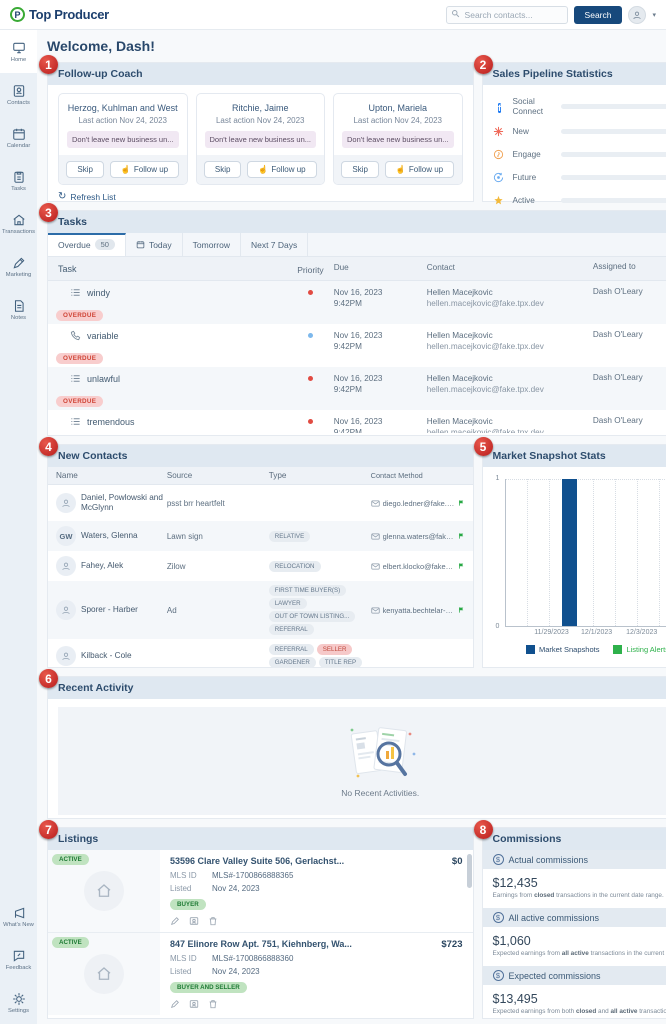  I want to click on commissions-header: 8 Commissions, so click(569, 835).